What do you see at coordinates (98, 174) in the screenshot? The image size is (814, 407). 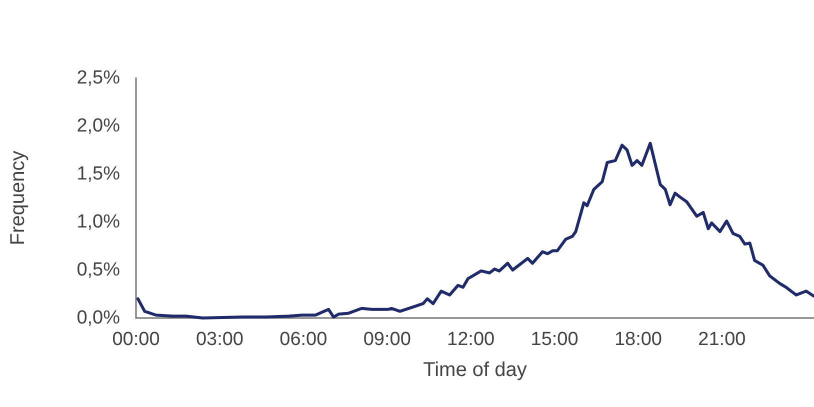 I see `y-tick-label: 1,5%` at bounding box center [98, 174].